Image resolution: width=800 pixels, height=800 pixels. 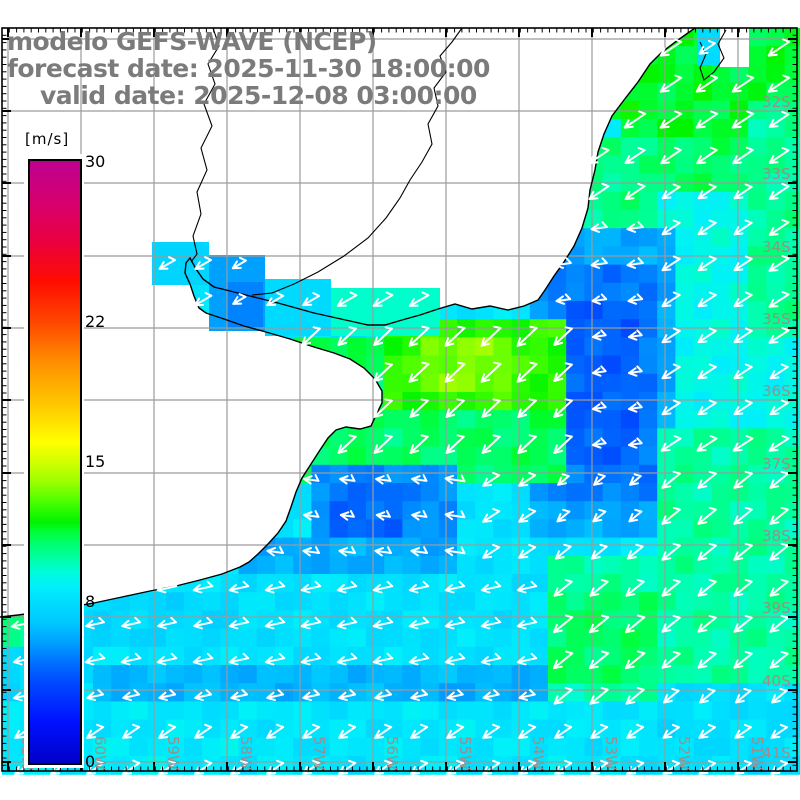 I want to click on lon-label: 51W, so click(x=757, y=753).